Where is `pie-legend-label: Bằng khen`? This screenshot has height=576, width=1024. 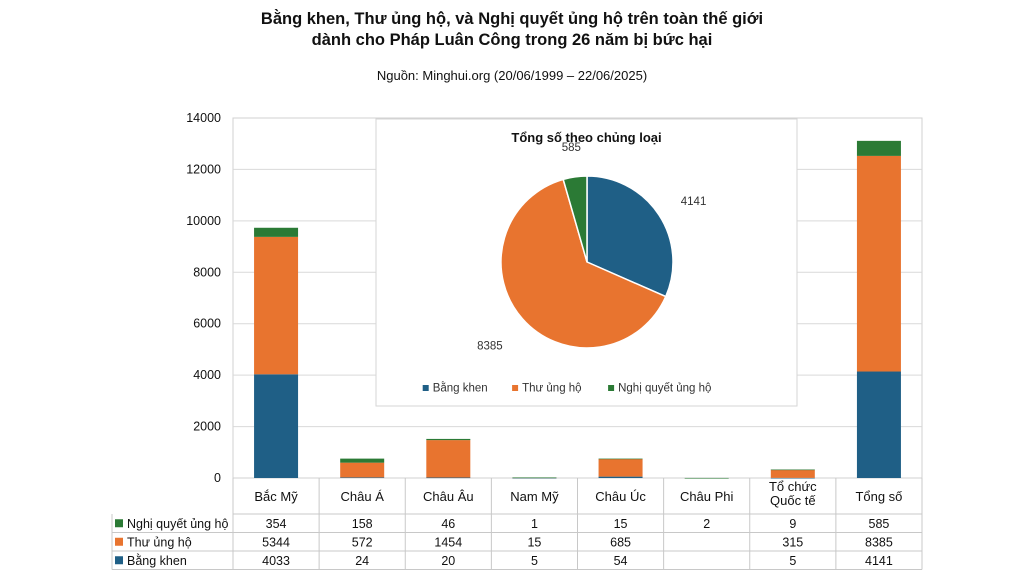
pie-legend-label: Bằng khen is located at coordinates (460, 388).